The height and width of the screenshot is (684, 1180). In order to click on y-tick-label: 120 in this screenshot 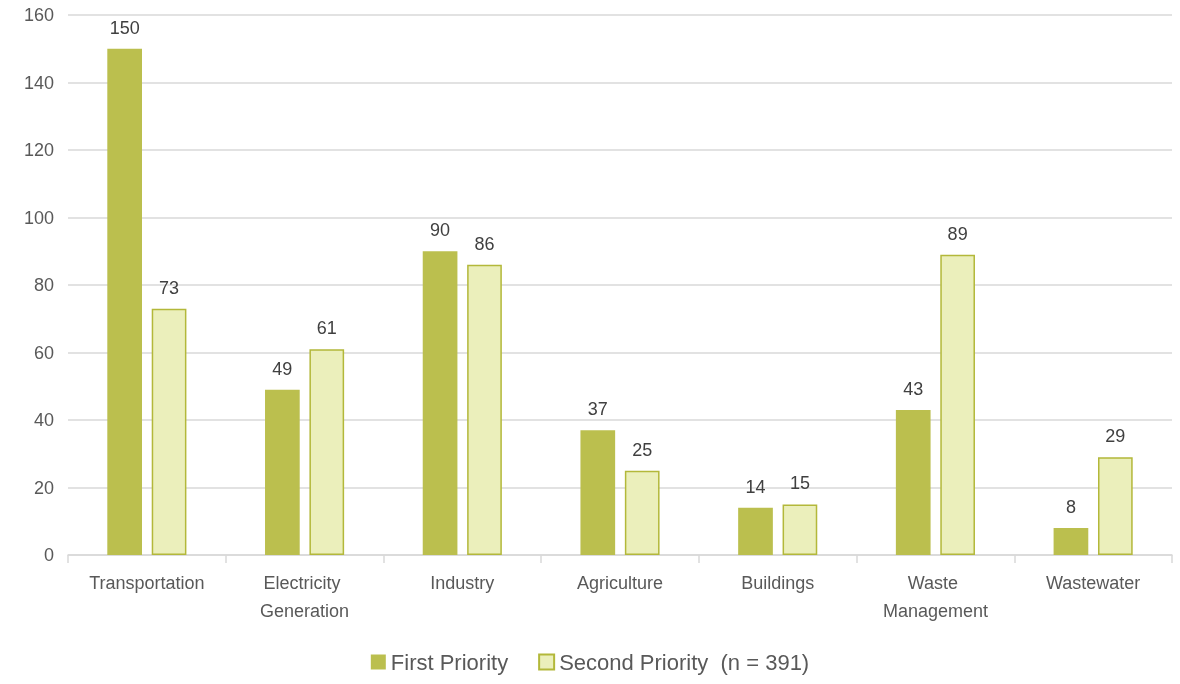, I will do `click(38, 150)`.